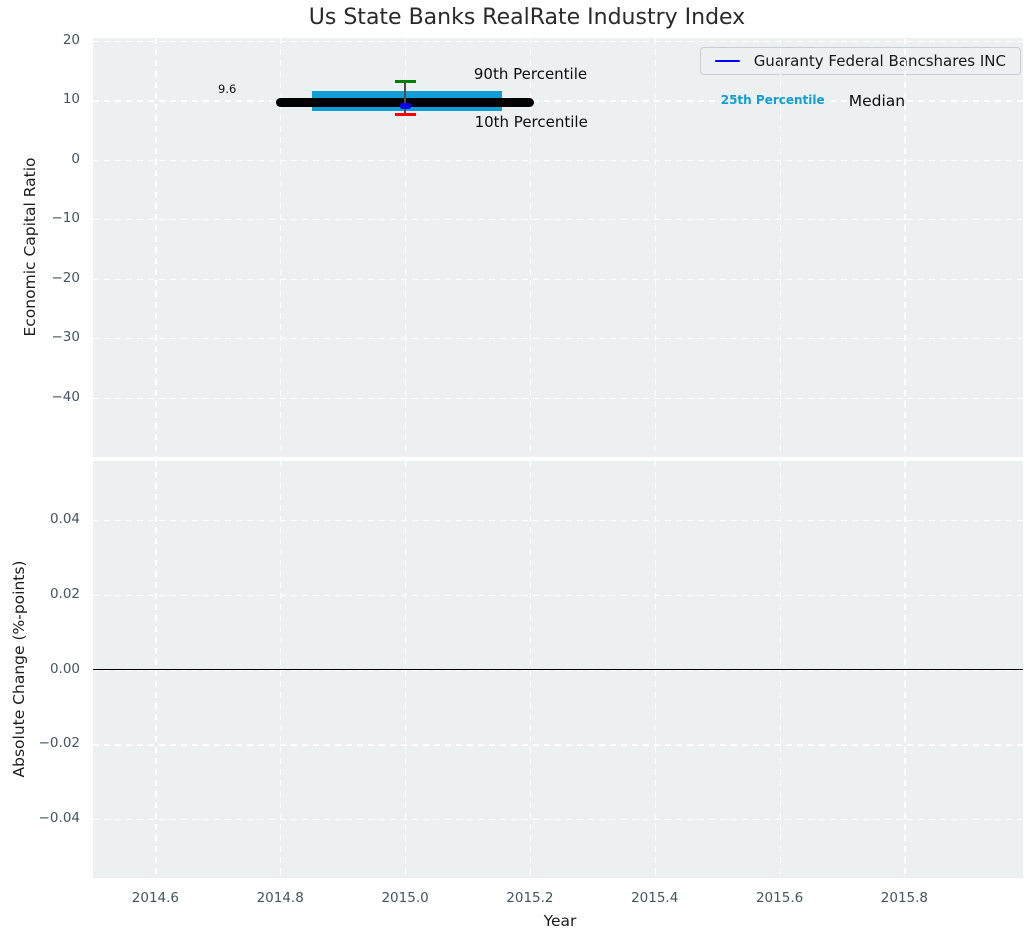 The image size is (1034, 942). What do you see at coordinates (530, 898) in the screenshot?
I see `xtick-label: 2015.2` at bounding box center [530, 898].